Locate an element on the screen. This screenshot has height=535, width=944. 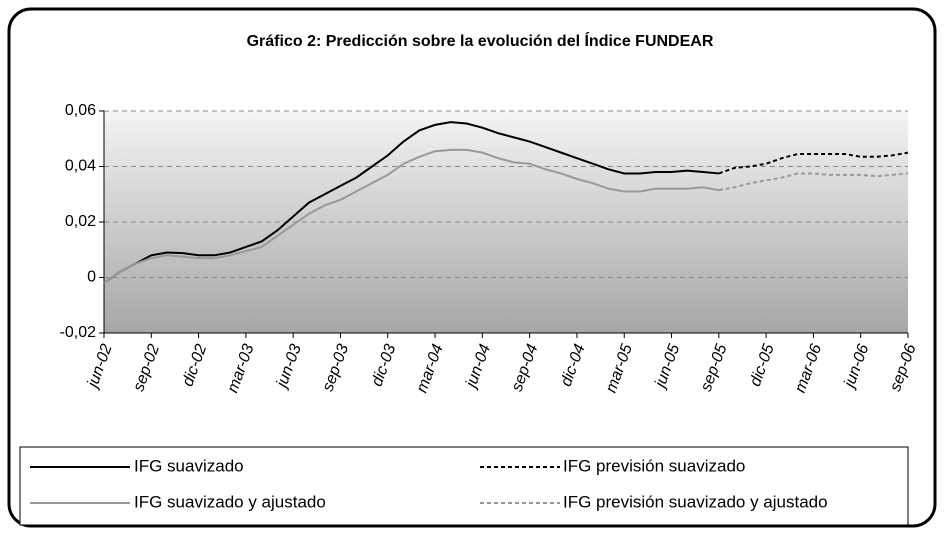
legend-label: IFG previsión suavizado y ajustado is located at coordinates (695, 501).